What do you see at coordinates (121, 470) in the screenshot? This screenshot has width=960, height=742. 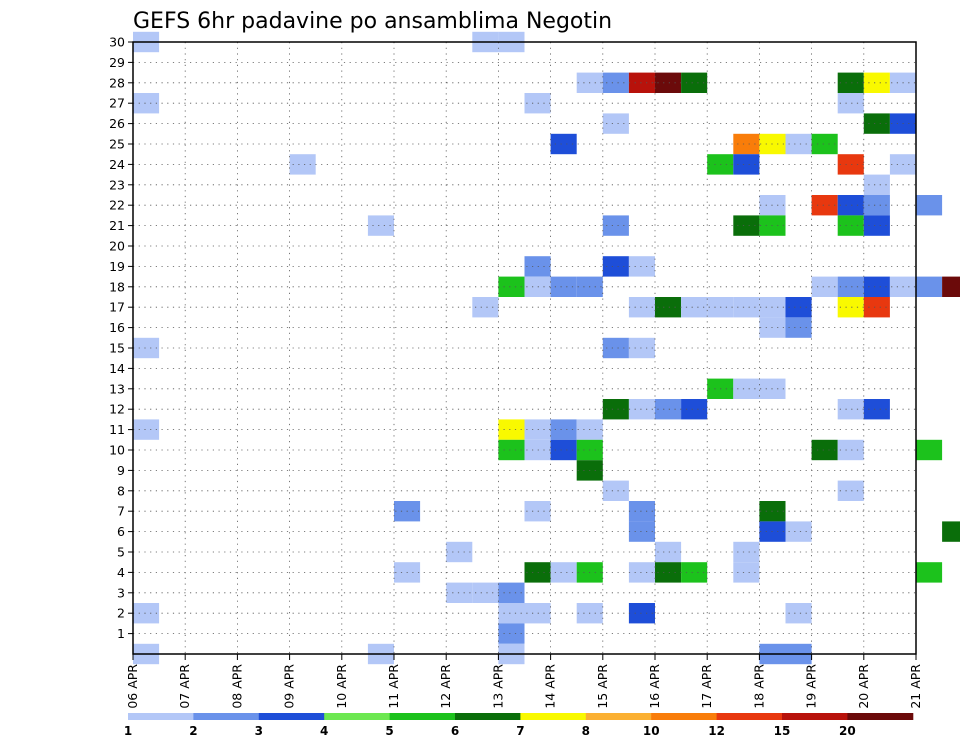 I see `y-tick-label: 9` at bounding box center [121, 470].